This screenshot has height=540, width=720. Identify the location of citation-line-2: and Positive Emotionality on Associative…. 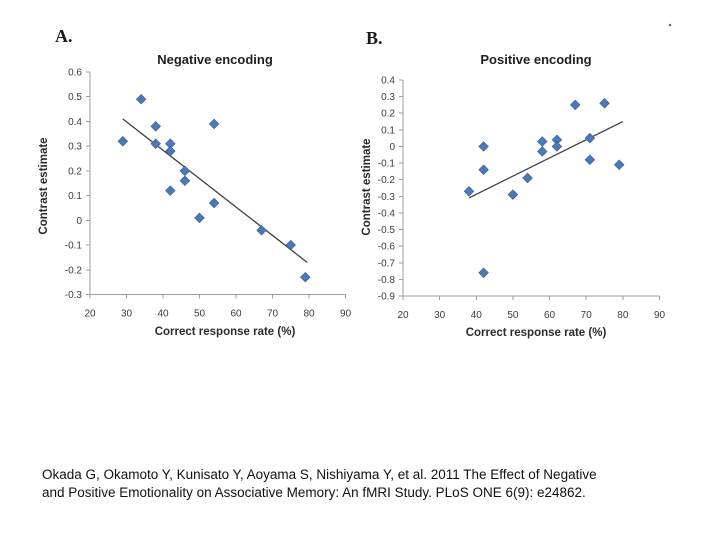
(314, 492).